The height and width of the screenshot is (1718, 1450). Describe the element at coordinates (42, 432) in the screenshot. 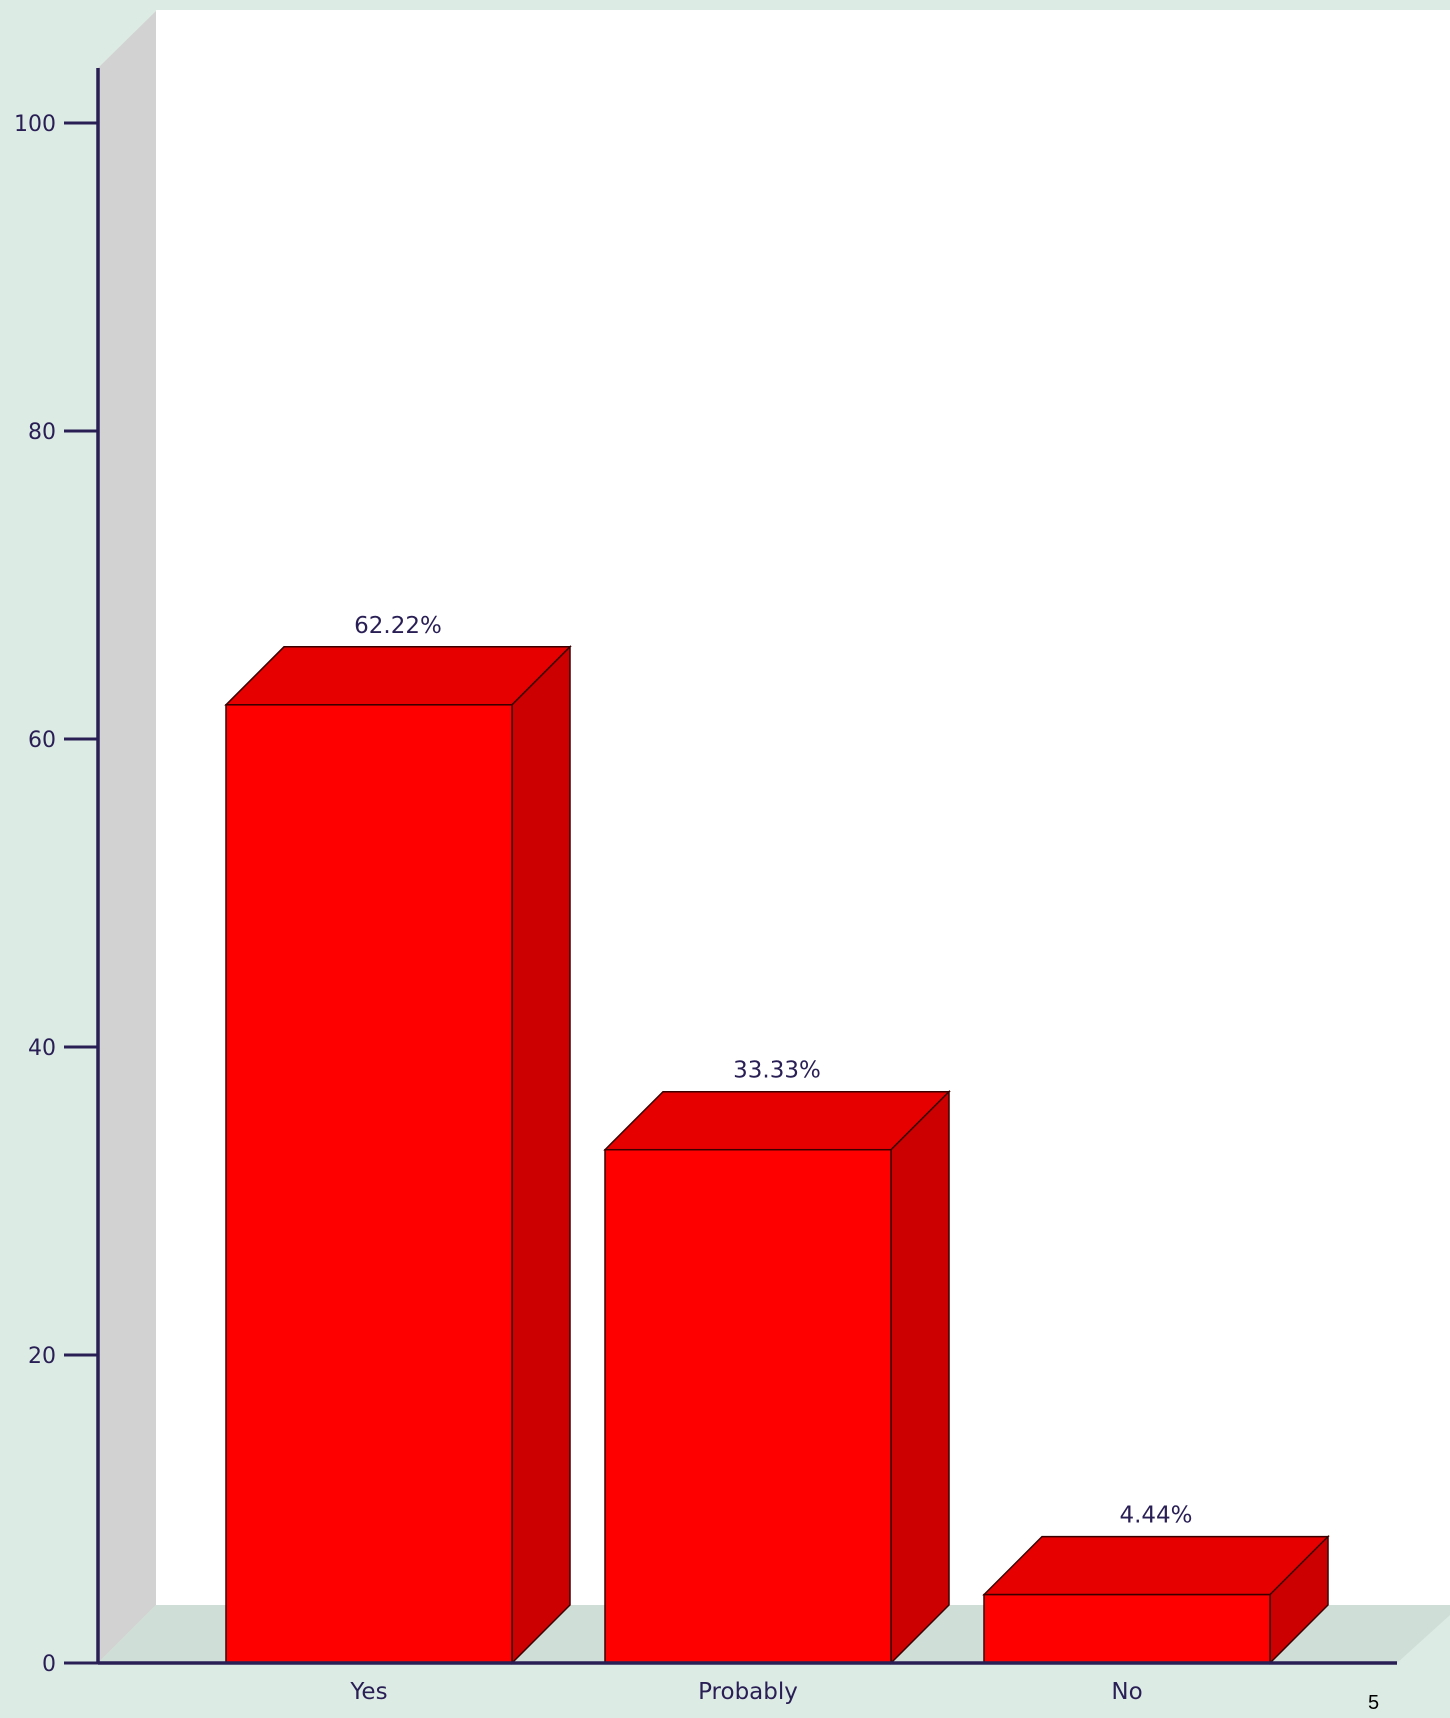

I see `y-tick-label: 80` at that location.